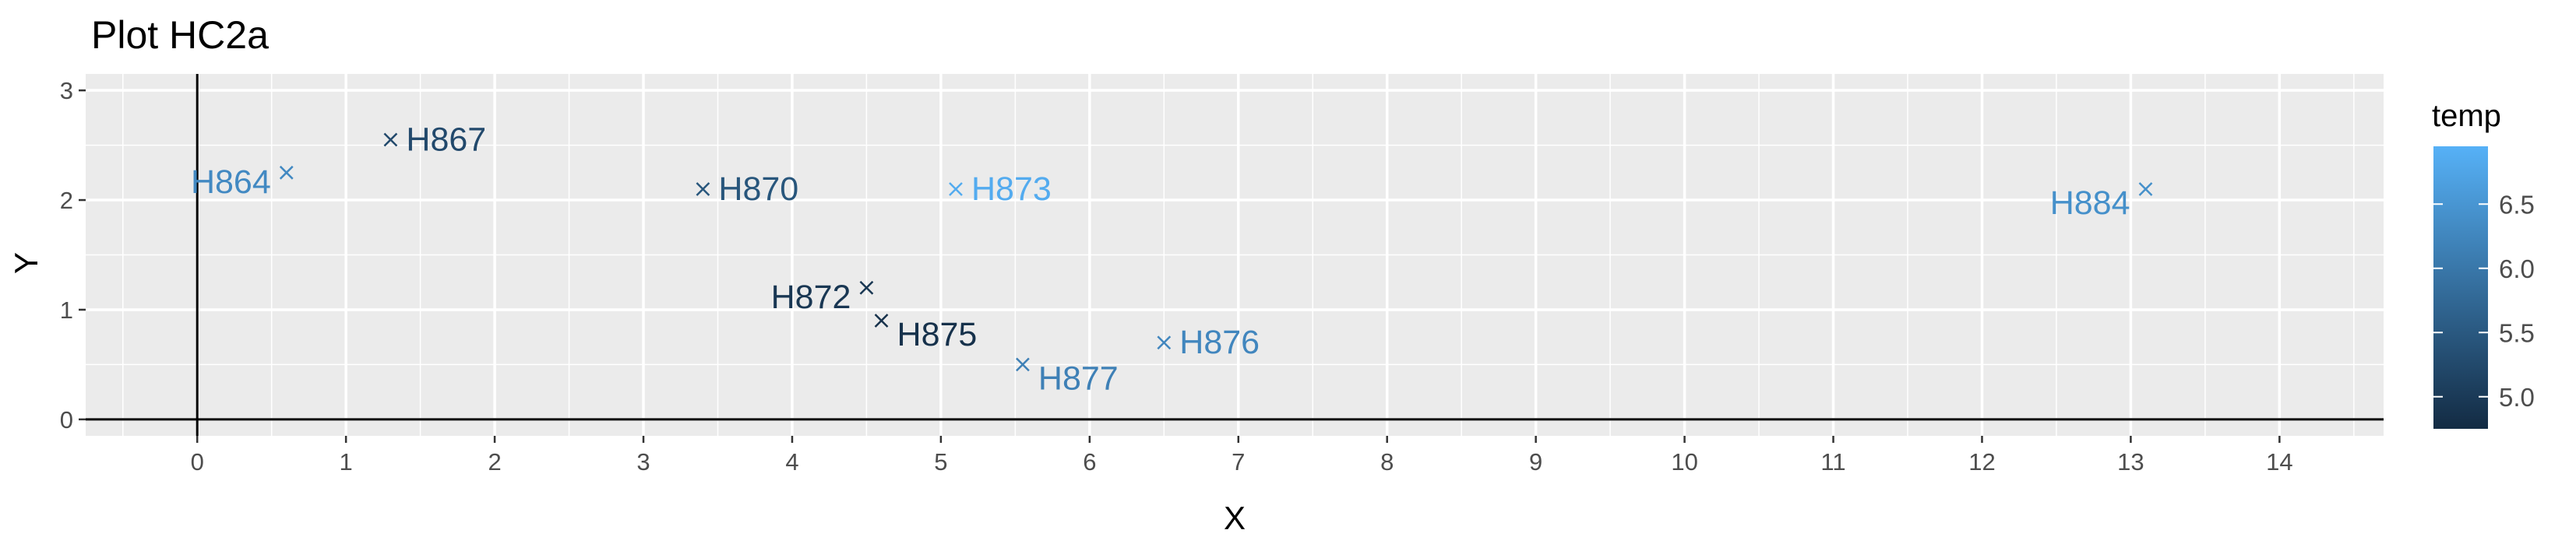 Image resolution: width=2576 pixels, height=551 pixels. What do you see at coordinates (73, 255) in the screenshot?
I see `y-axis: 0 1 2 3` at bounding box center [73, 255].